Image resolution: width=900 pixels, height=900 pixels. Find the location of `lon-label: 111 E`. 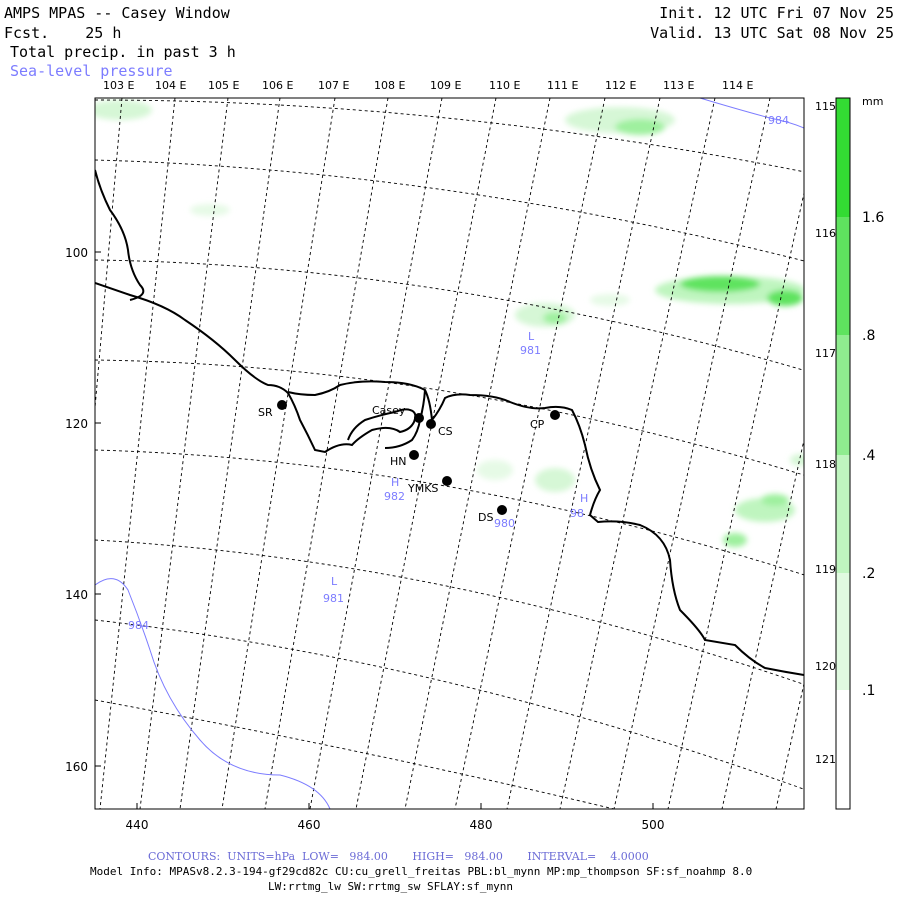

lon-label: 111 E is located at coordinates (562, 85).